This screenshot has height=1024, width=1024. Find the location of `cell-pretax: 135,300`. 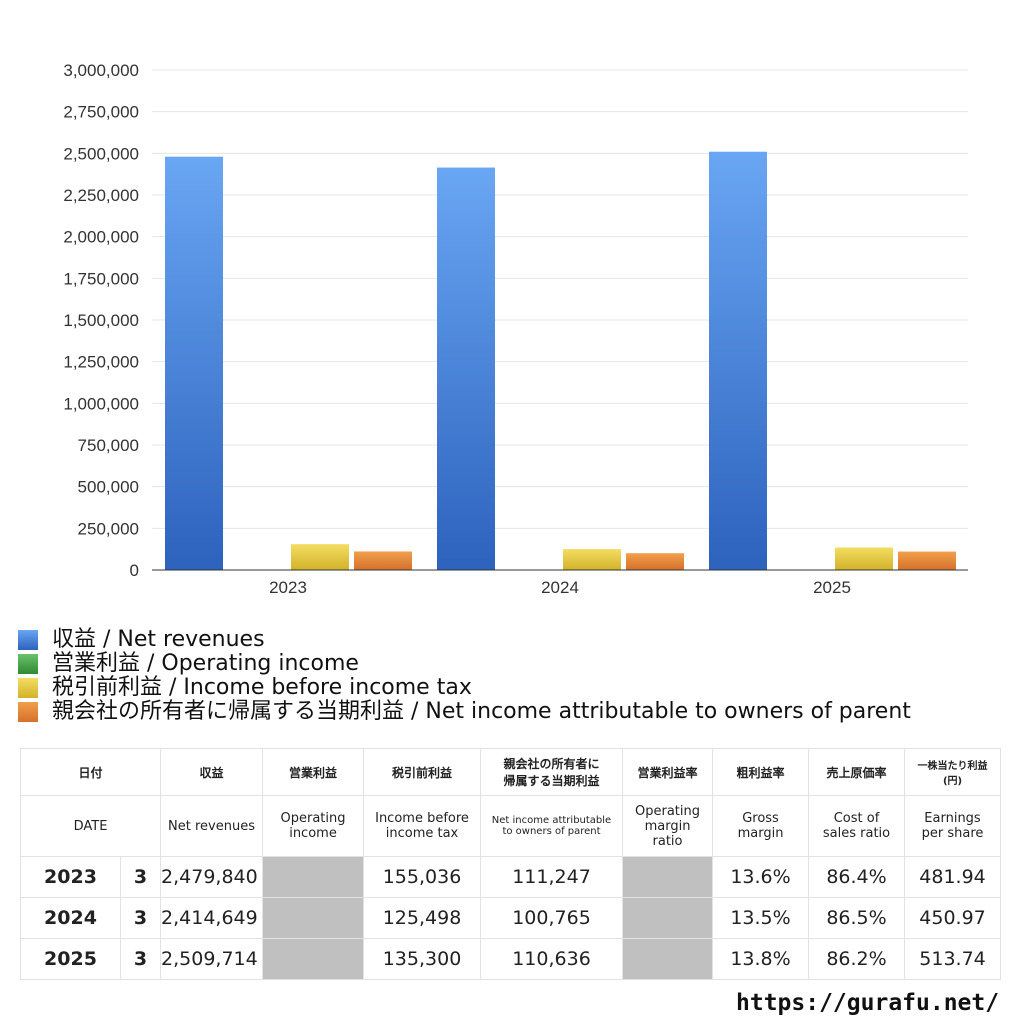

cell-pretax: 135,300 is located at coordinates (422, 959).